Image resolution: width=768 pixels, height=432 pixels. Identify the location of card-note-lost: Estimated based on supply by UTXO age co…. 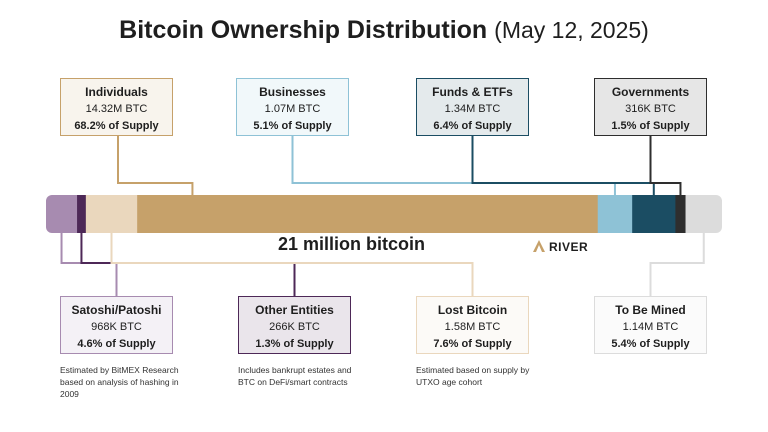
(473, 376).